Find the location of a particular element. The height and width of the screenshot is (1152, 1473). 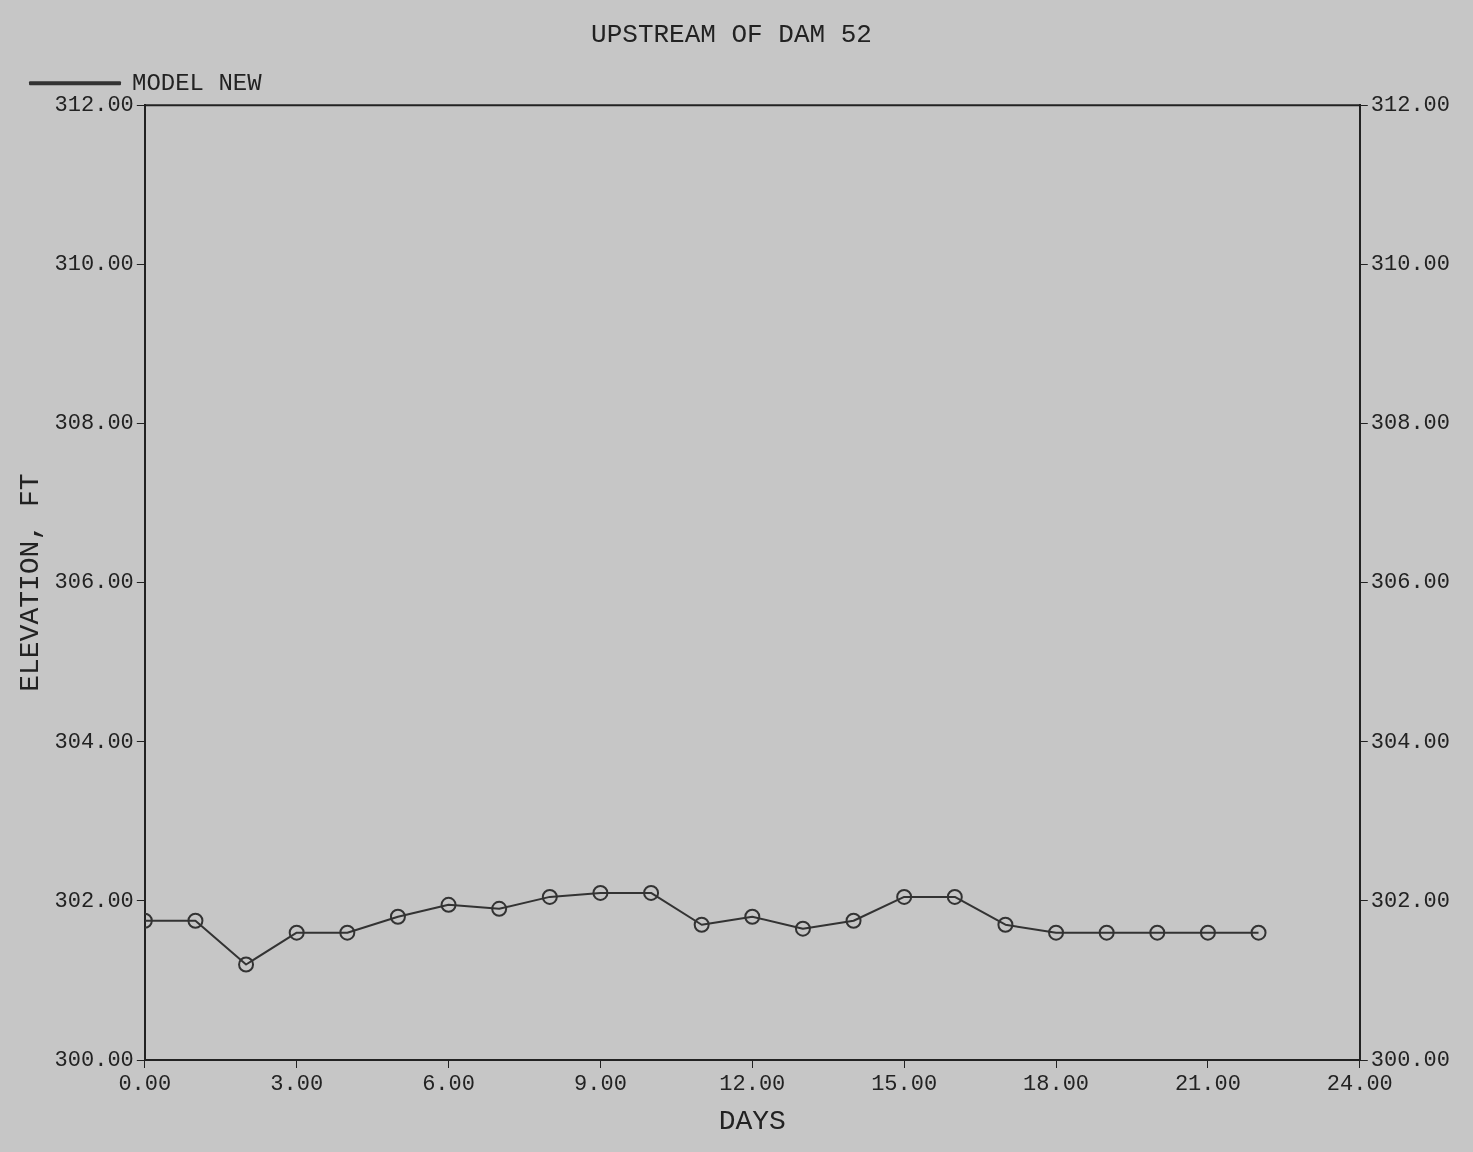

y2-tick-label: 300.00 is located at coordinates (1410, 1060).